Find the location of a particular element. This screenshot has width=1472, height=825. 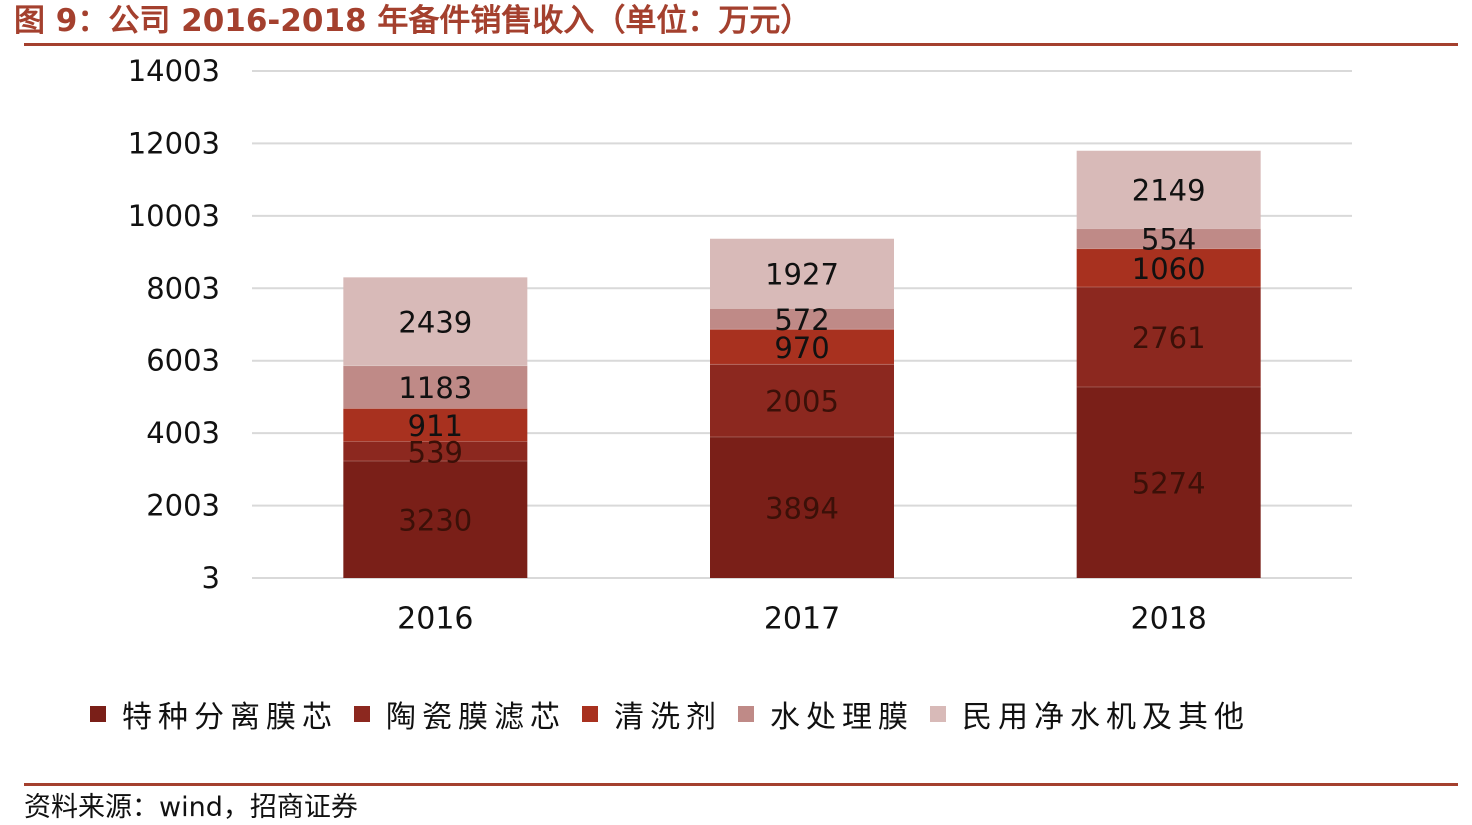

data-label: 2005 is located at coordinates (802, 402).